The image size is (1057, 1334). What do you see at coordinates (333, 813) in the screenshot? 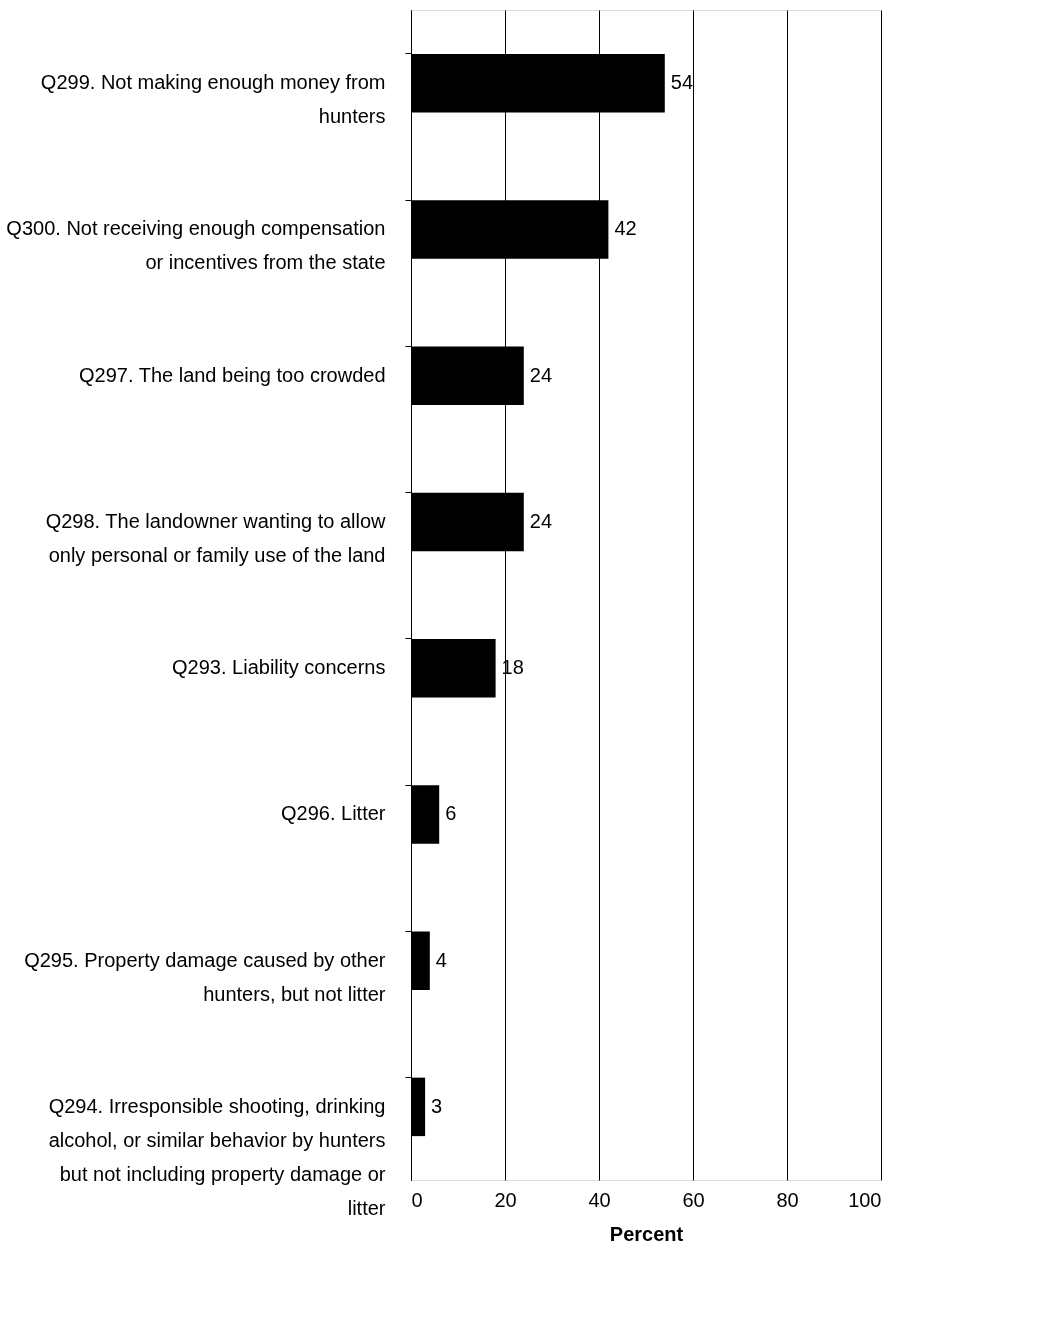
I see `y-tick-label: Q296. Litter` at bounding box center [333, 813].